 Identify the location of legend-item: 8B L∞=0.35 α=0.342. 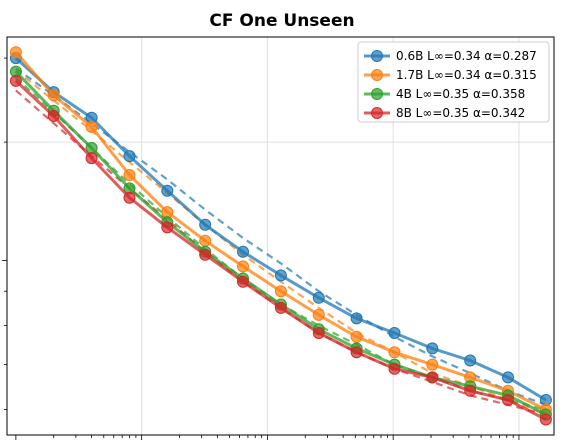
(444, 113).